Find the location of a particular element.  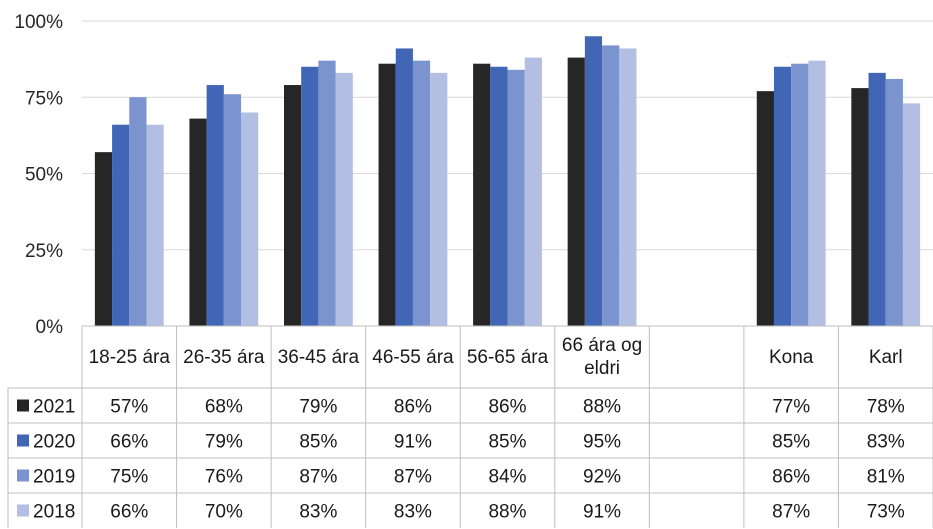

data-label: 78% is located at coordinates (886, 407).